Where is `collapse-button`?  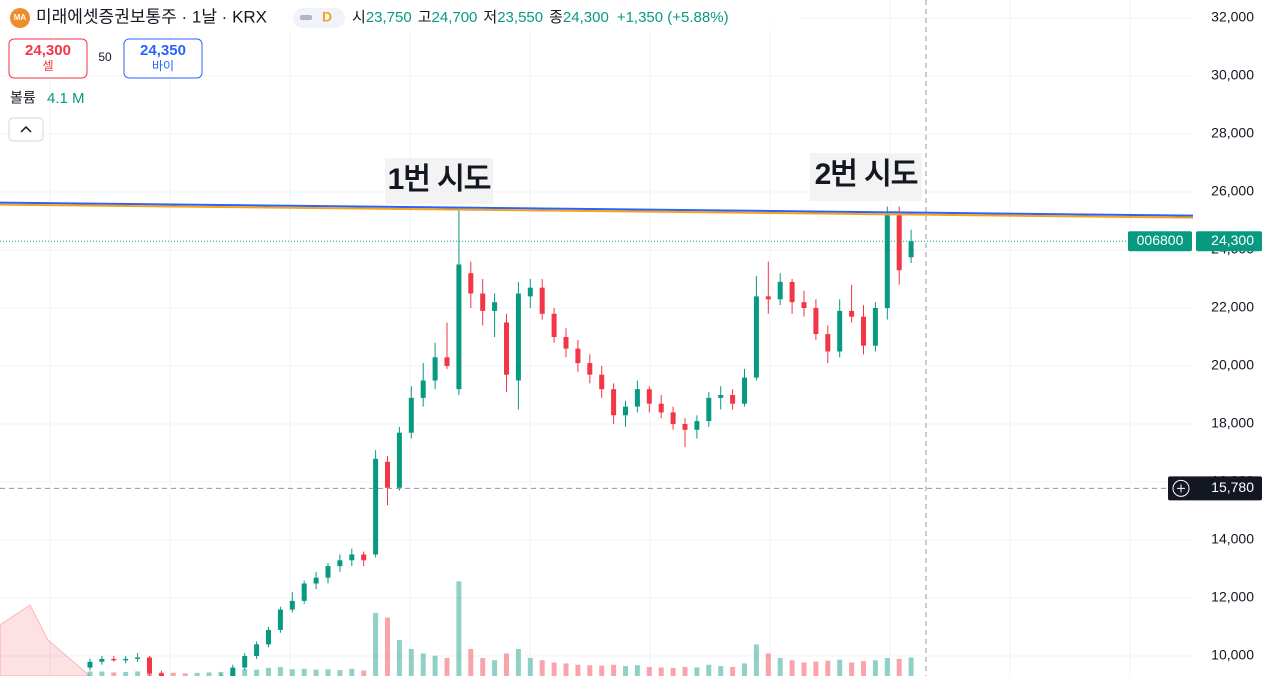 collapse-button is located at coordinates (26, 129).